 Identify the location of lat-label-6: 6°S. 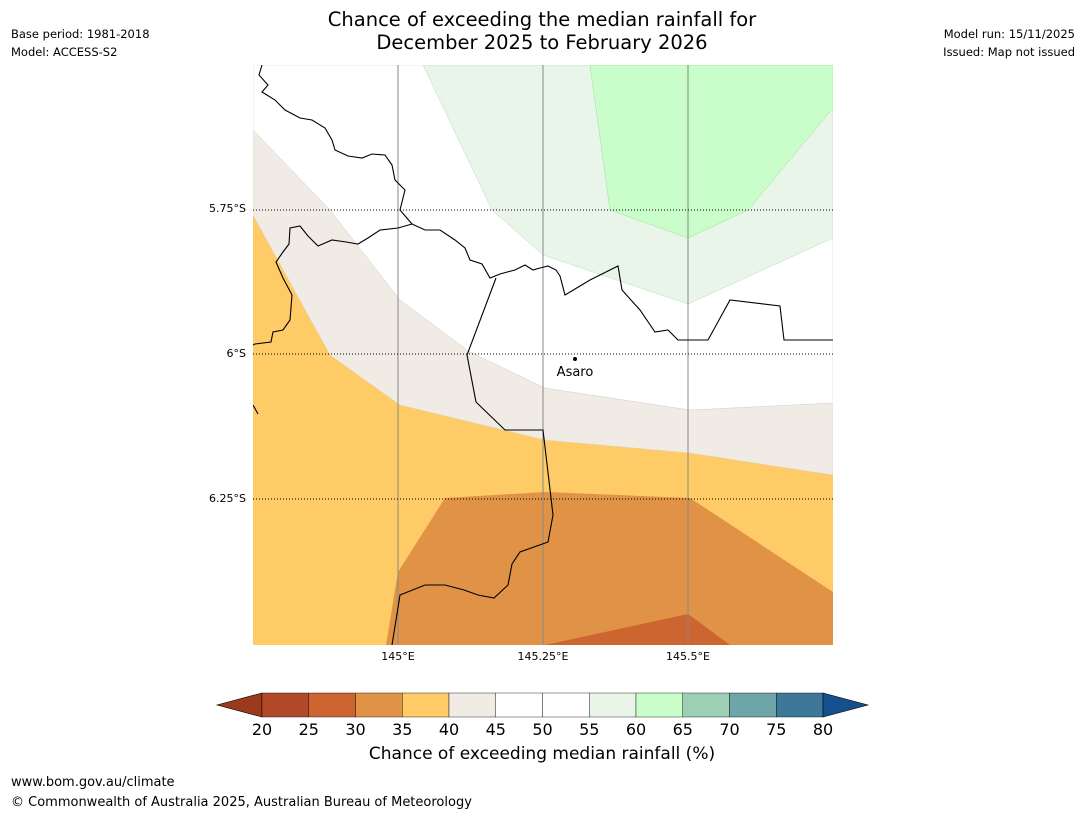
(236, 353).